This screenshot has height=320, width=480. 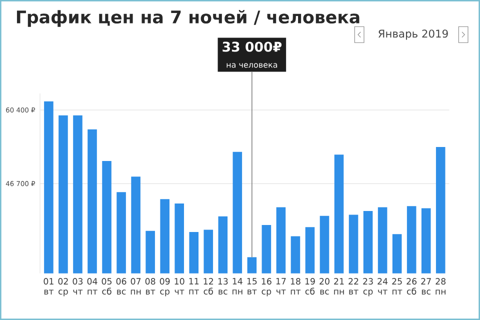 What do you see at coordinates (223, 286) in the screenshot?
I see `x-tick-label: 13 вс` at bounding box center [223, 286].